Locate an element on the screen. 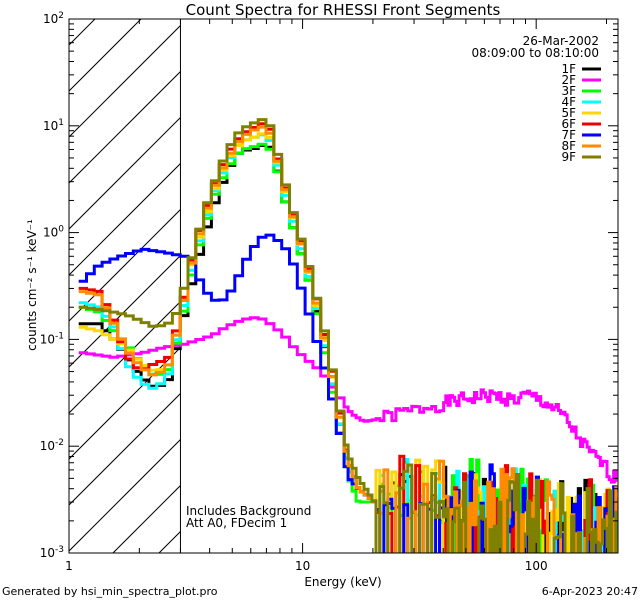 The width and height of the screenshot is (640, 600). footer-generator: Generated by hsi_min_spectra_plot.pro is located at coordinates (110, 591).